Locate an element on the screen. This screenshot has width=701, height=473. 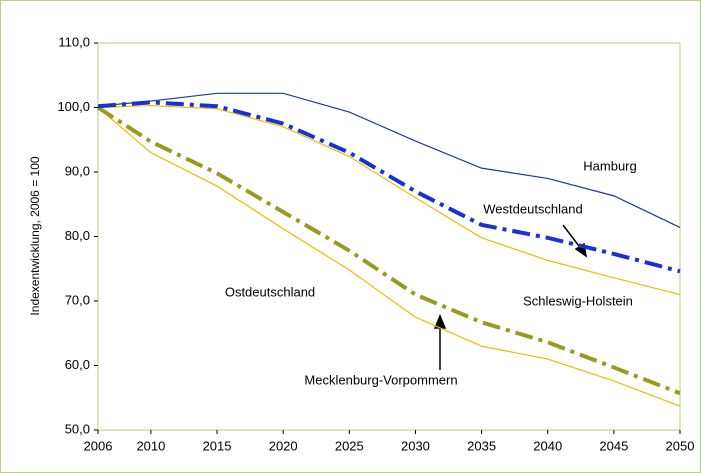
y-tick-label: 100,0 is located at coordinates (73, 106).